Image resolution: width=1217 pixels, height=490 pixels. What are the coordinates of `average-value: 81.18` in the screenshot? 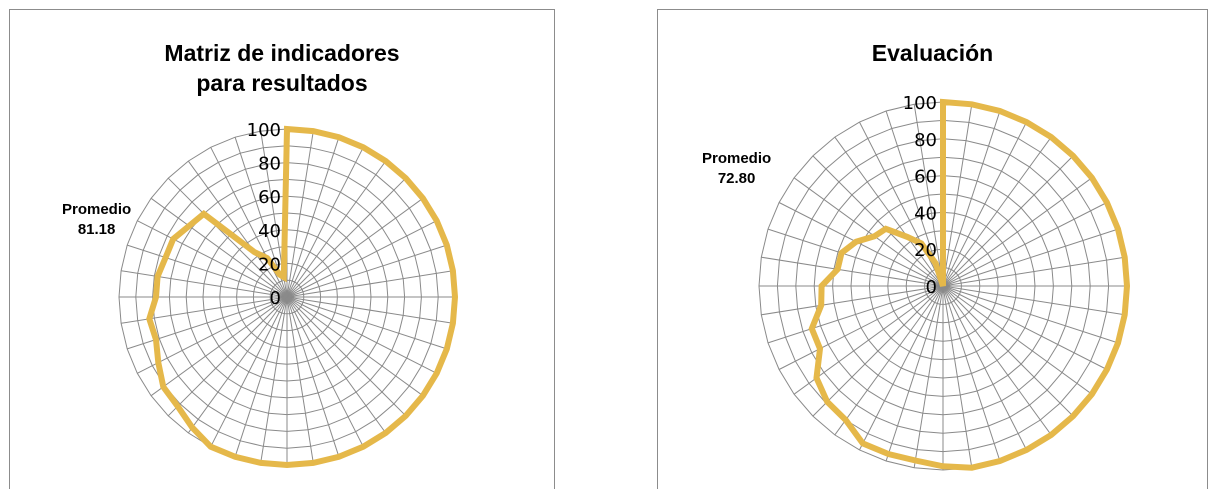 It's located at (96, 229).